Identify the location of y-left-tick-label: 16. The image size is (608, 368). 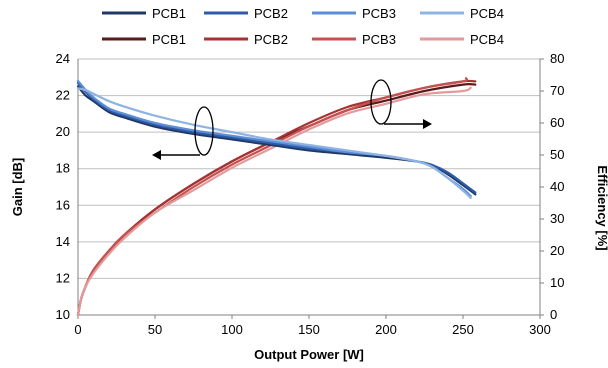
(63, 204).